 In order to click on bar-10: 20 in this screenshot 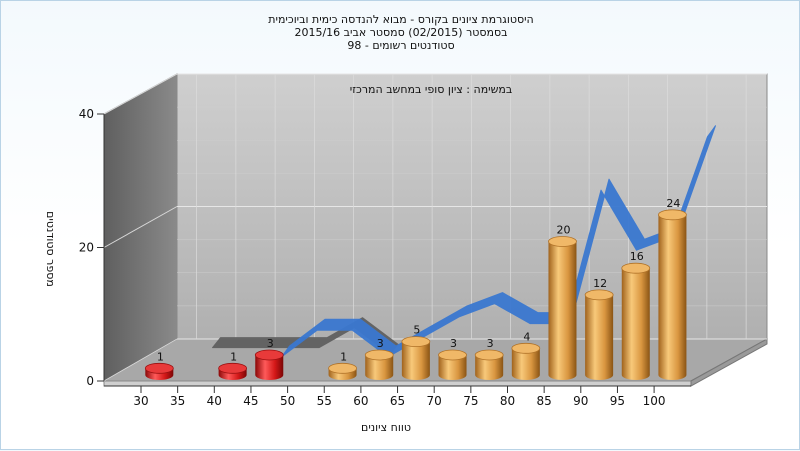, I will do `click(562, 302)`.